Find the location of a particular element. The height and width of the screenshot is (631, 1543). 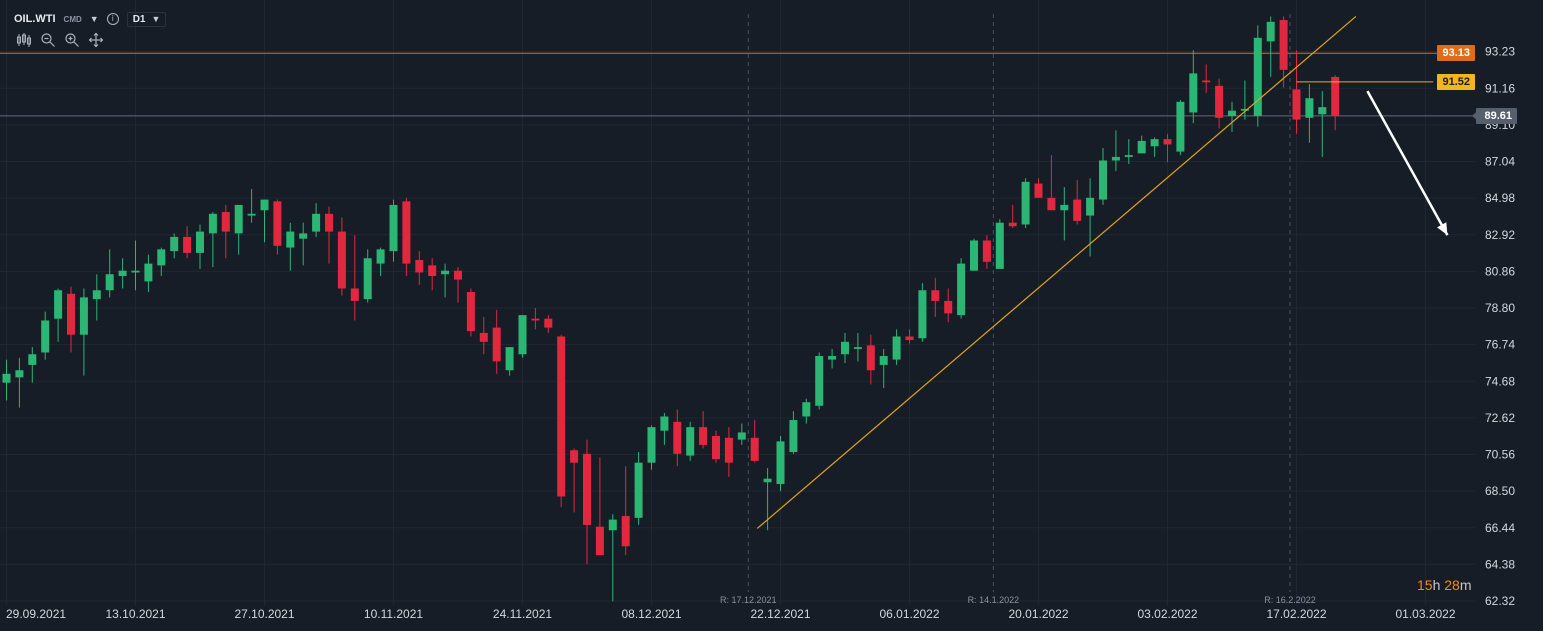

countdown-minutes-unit: m is located at coordinates (1465, 585).